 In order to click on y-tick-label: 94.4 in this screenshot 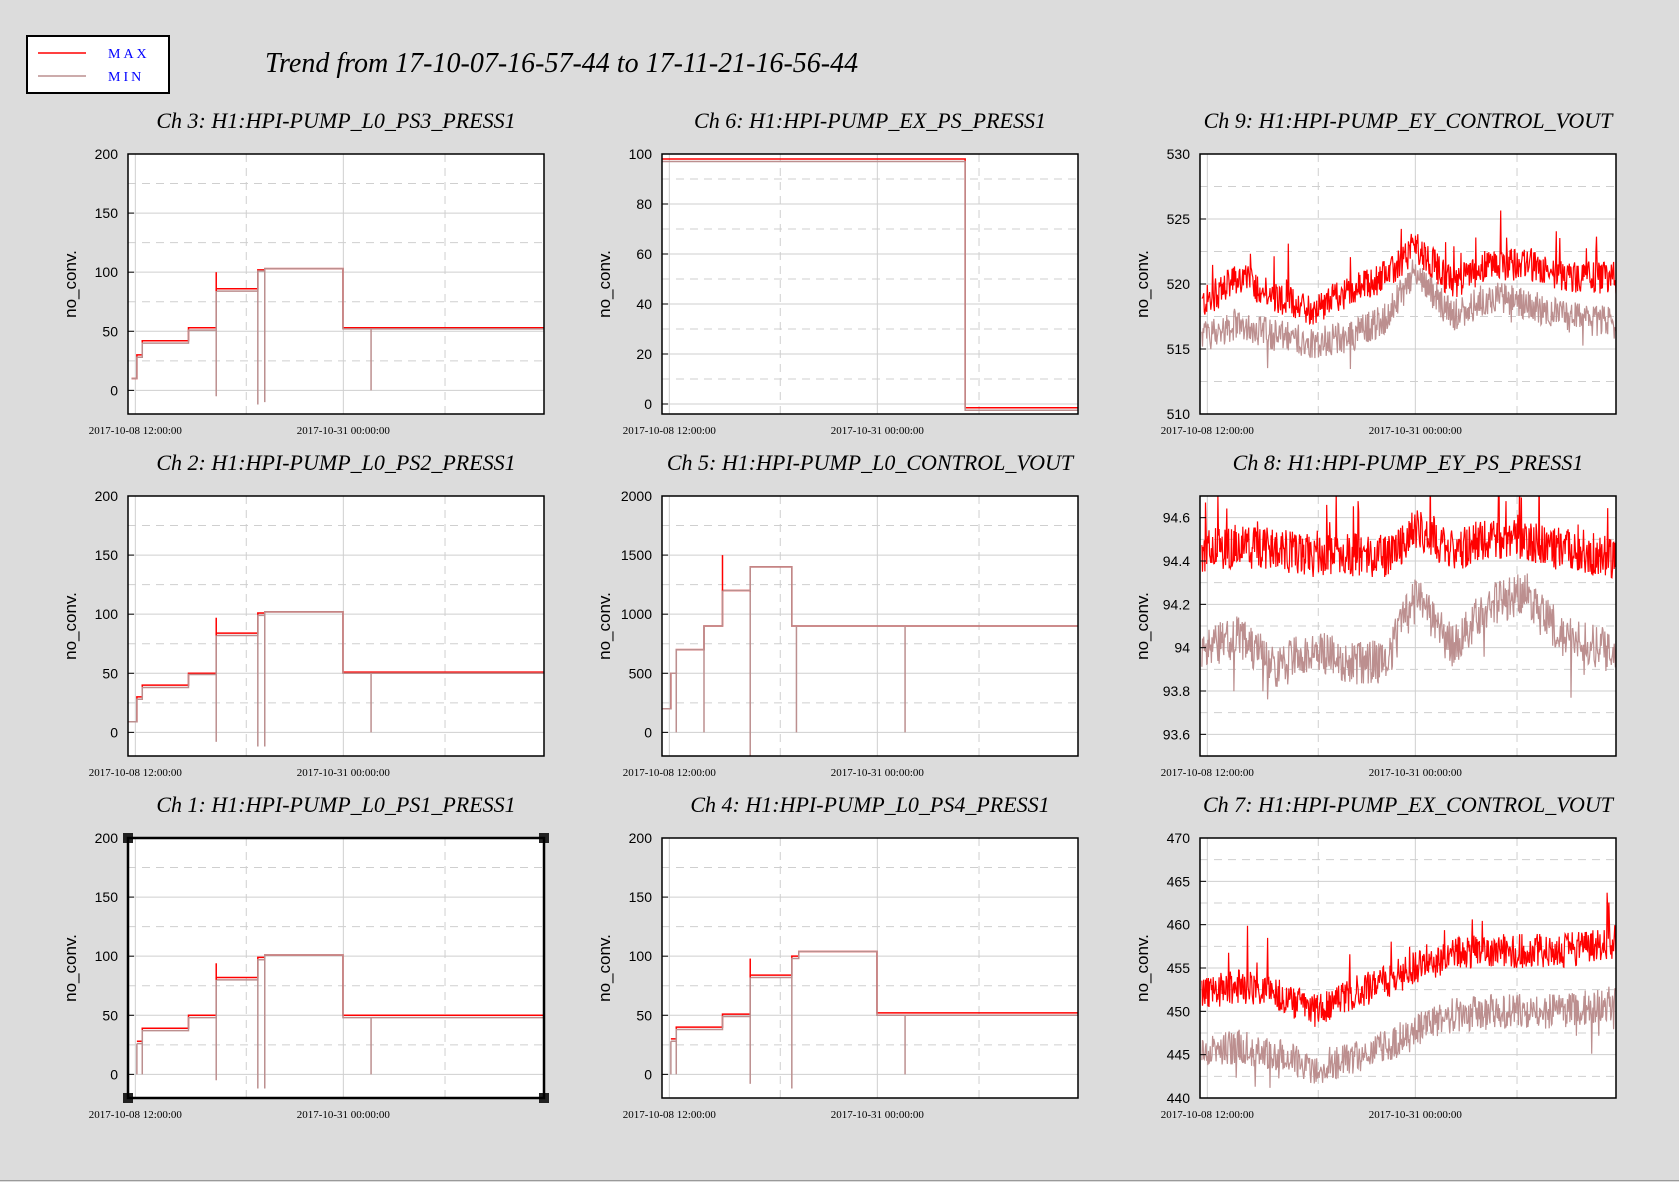, I will do `click(1176, 561)`.